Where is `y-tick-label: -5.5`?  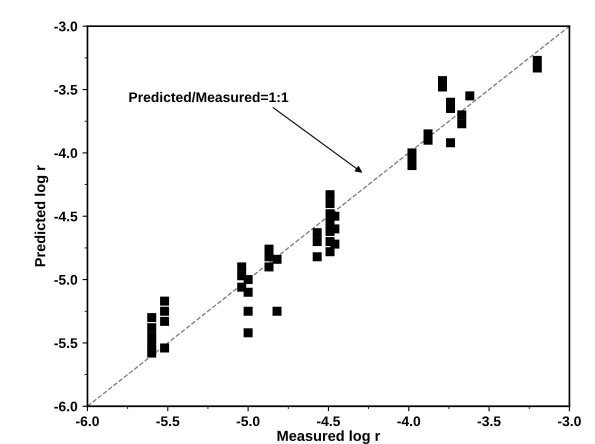 y-tick-label: -5.5 is located at coordinates (66, 343).